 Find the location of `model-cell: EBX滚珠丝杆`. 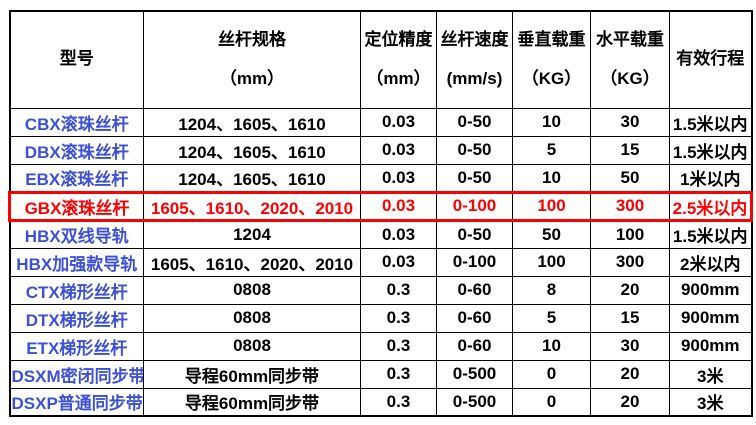

model-cell: EBX滚珠丝杆 is located at coordinates (76, 178).